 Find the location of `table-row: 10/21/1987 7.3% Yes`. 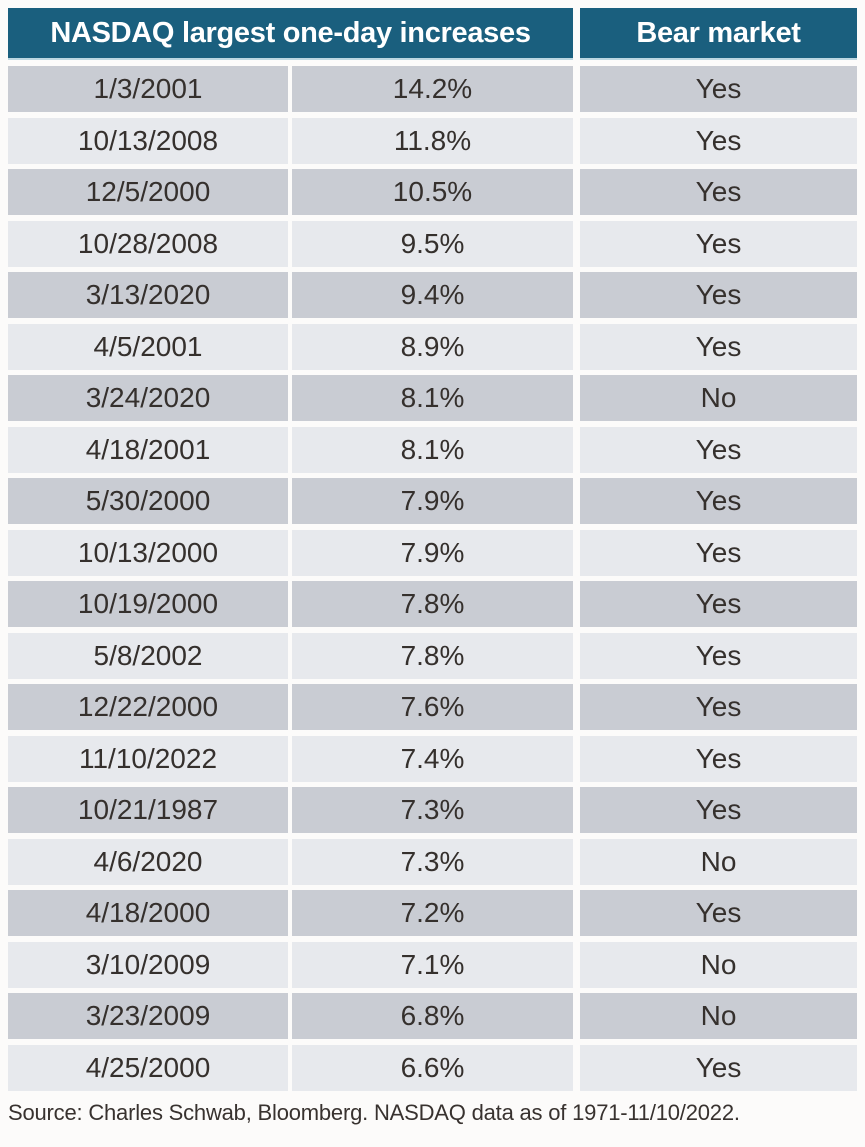

table-row: 10/21/1987 7.3% Yes is located at coordinates (432, 810).